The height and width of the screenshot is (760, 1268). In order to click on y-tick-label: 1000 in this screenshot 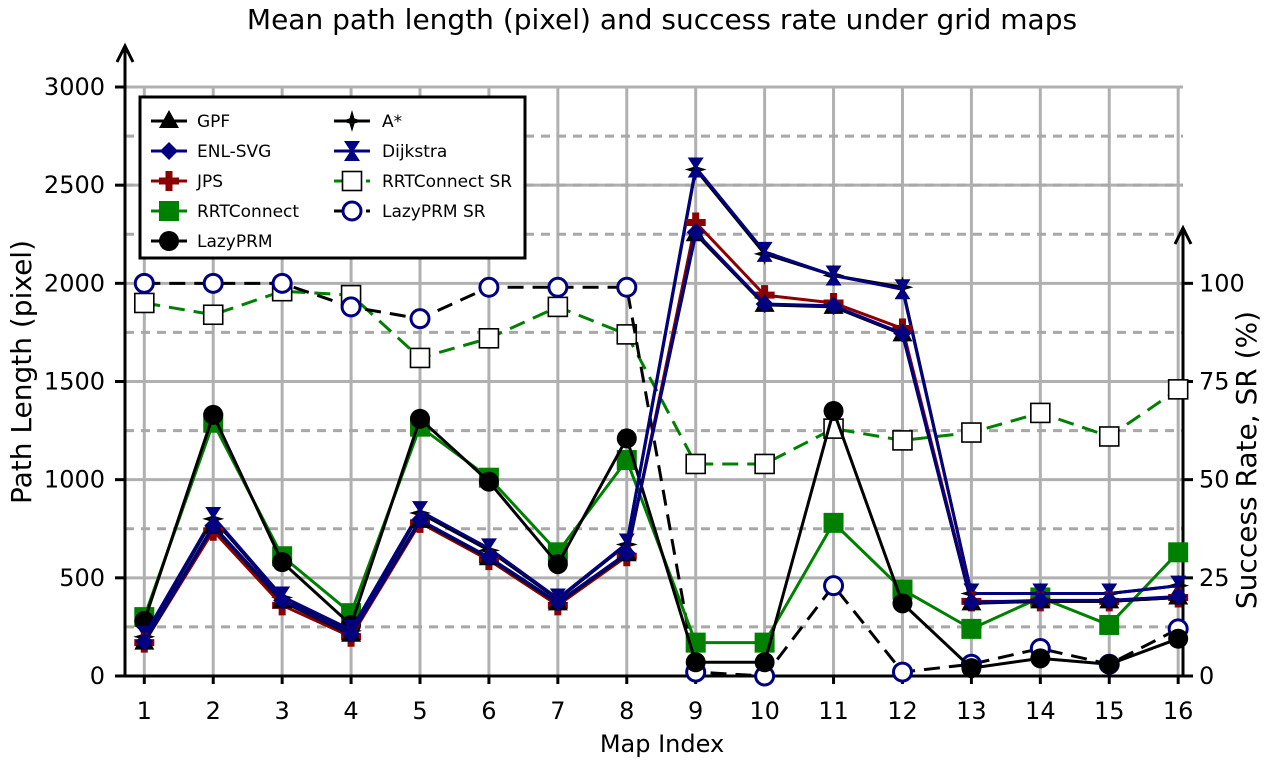, I will do `click(74, 480)`.